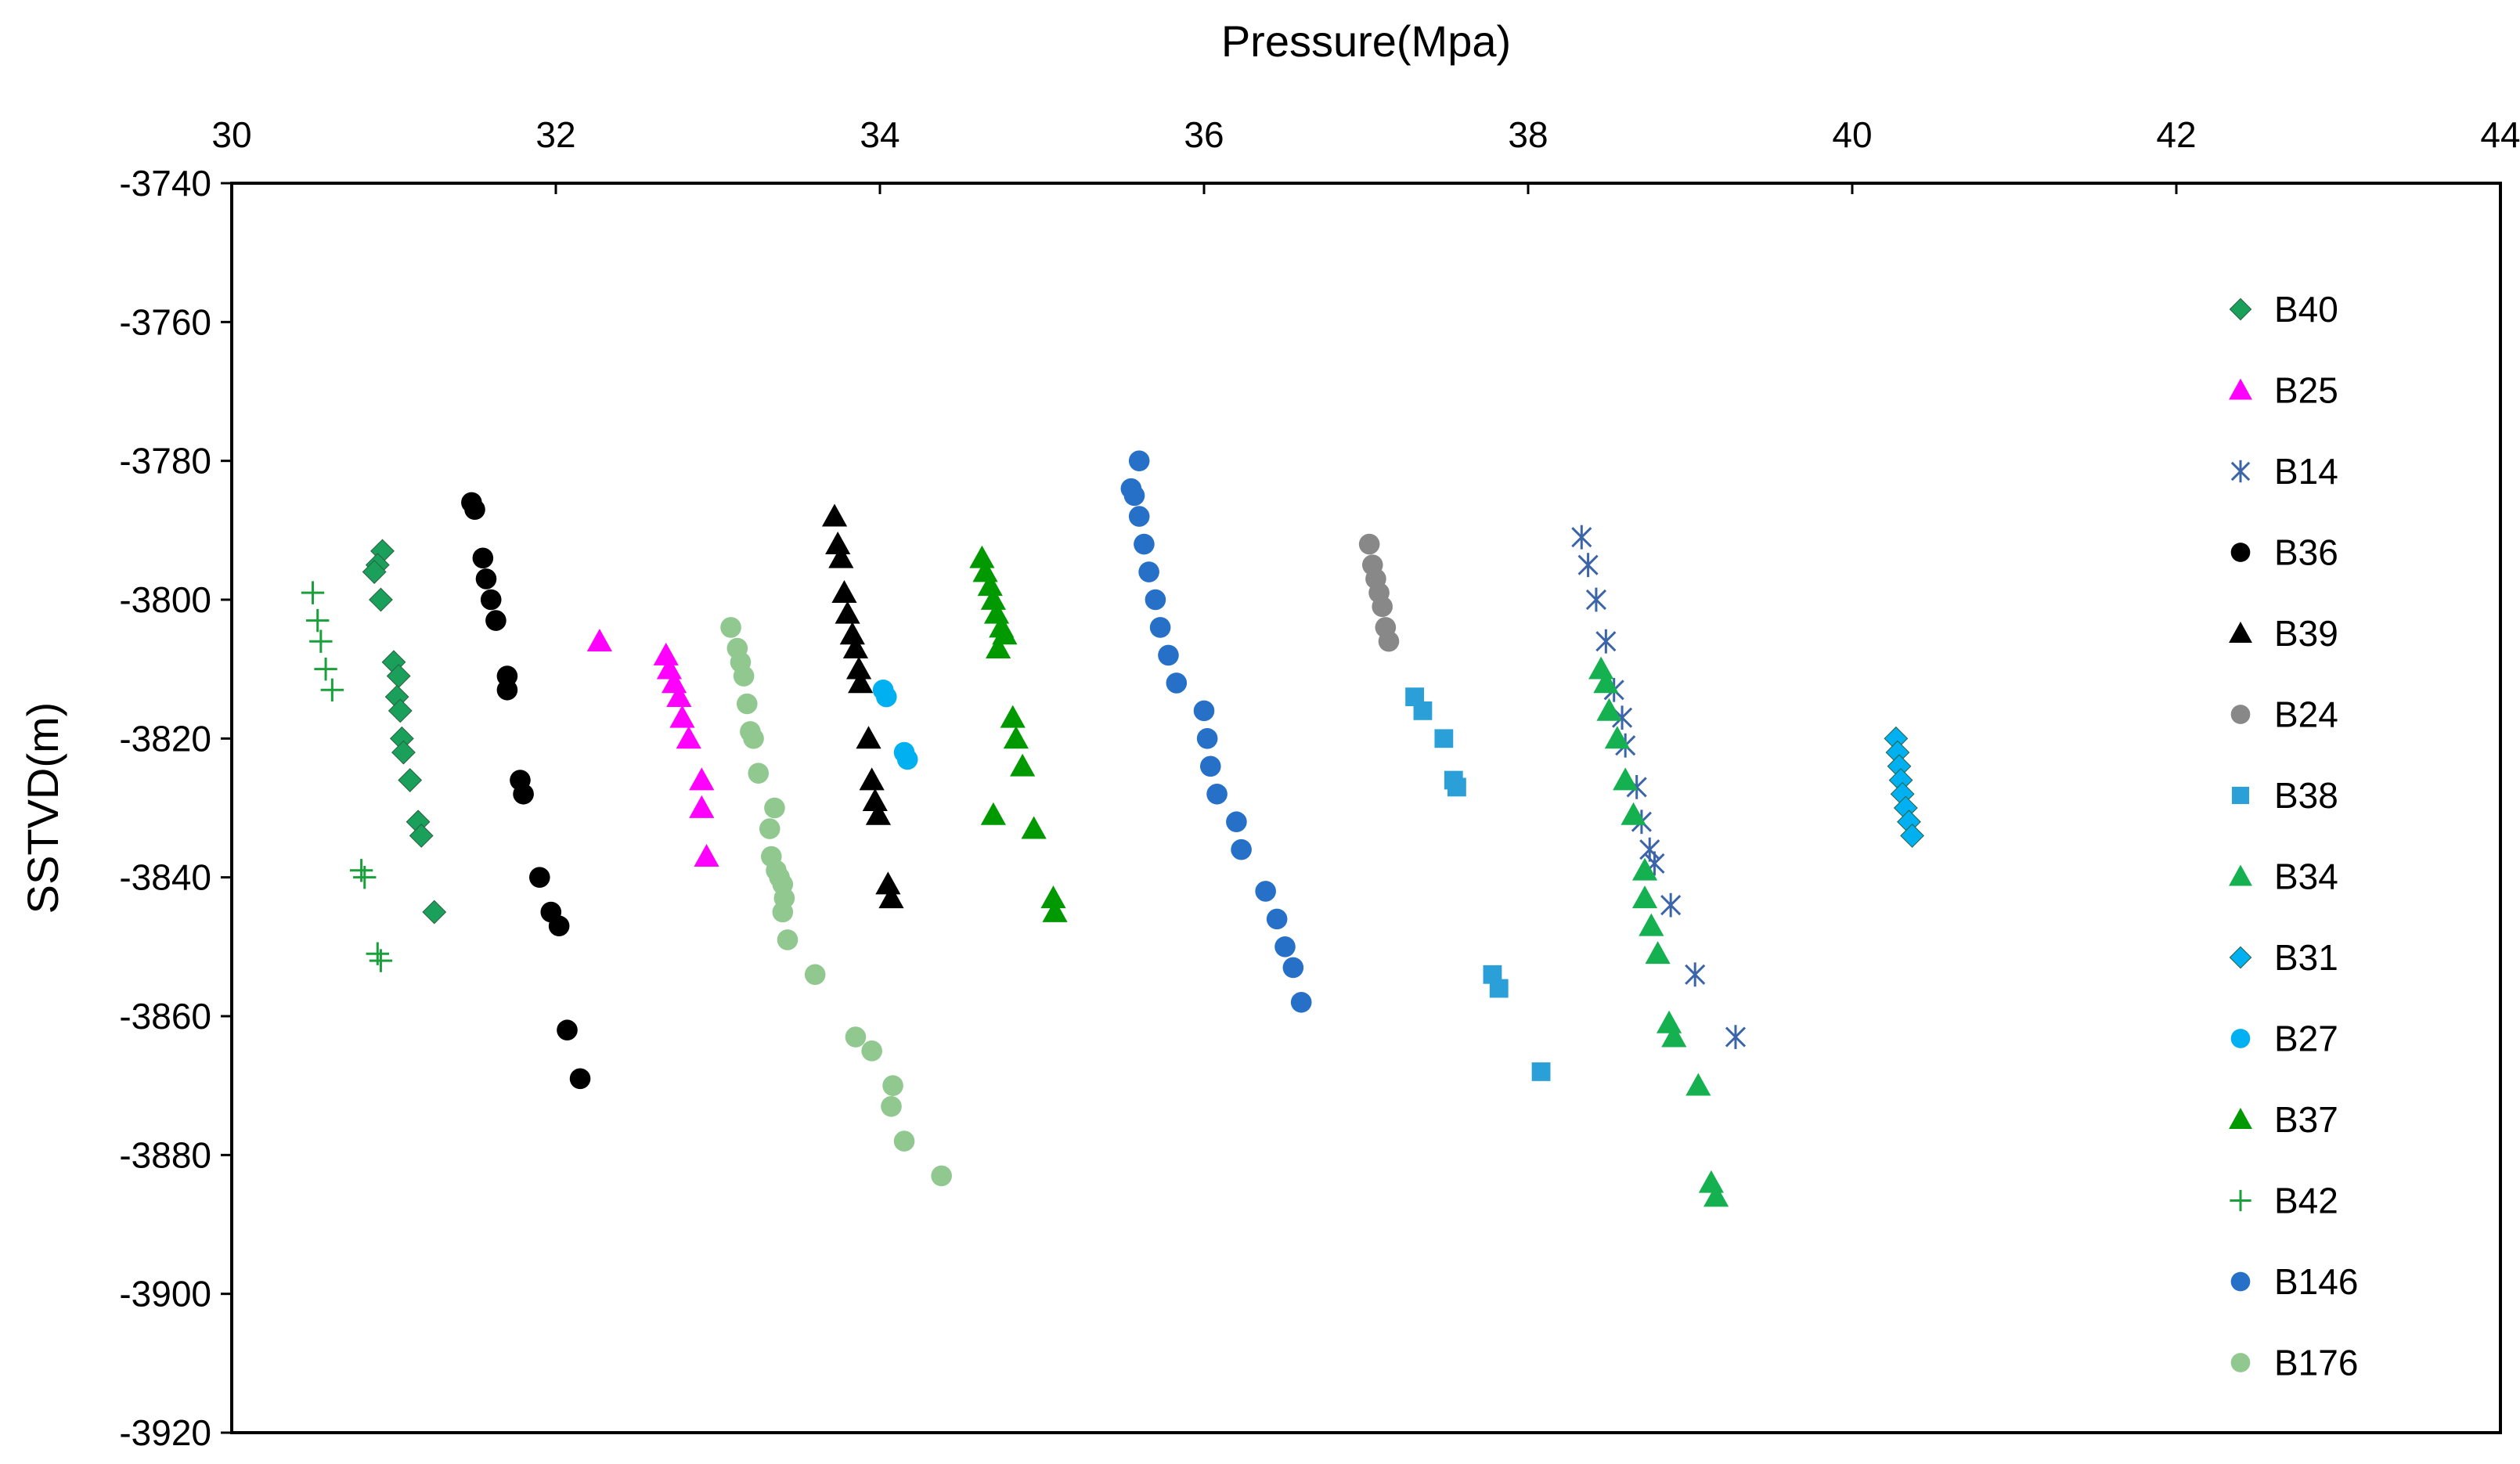  I want to click on legend-label: B34, so click(2306, 876).